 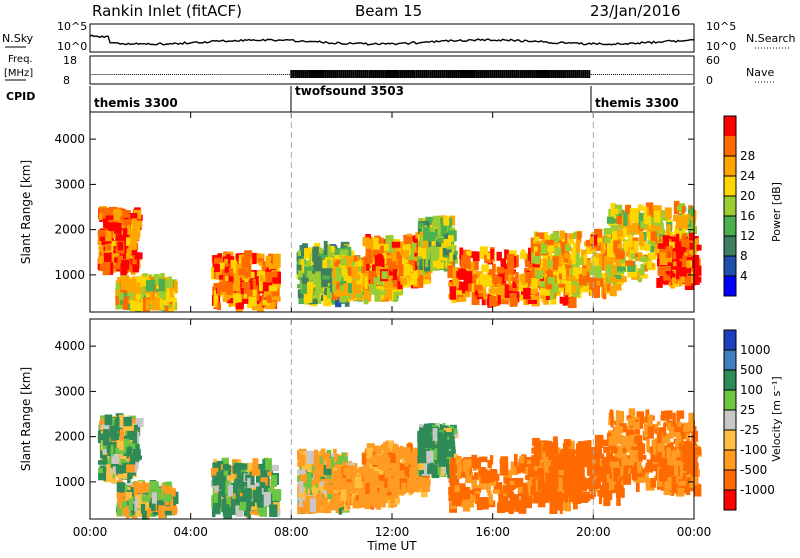 What do you see at coordinates (392, 40) in the screenshot?
I see `nsky-trace` at bounding box center [392, 40].